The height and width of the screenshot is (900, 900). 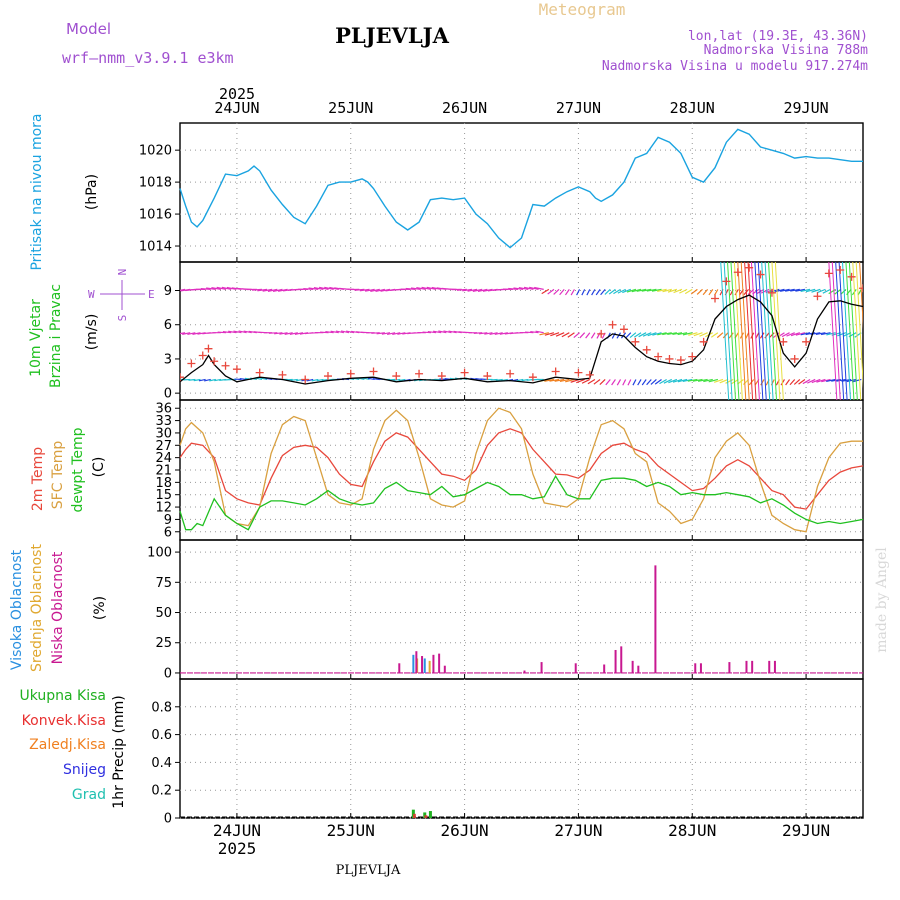 What do you see at coordinates (237, 848) in the screenshot?
I see `year-label-bottom: 2025` at bounding box center [237, 848].